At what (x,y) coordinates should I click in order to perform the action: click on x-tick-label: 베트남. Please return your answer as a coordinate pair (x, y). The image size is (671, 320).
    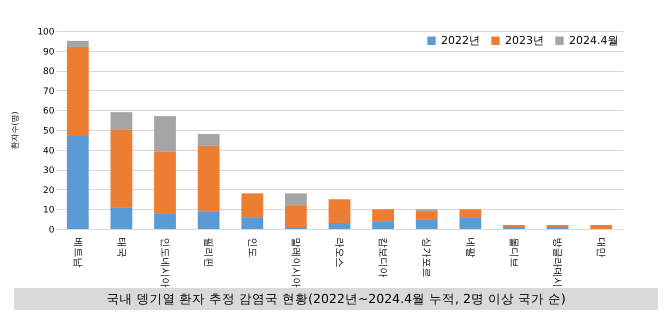
    Looking at the image, I should click on (77, 253).